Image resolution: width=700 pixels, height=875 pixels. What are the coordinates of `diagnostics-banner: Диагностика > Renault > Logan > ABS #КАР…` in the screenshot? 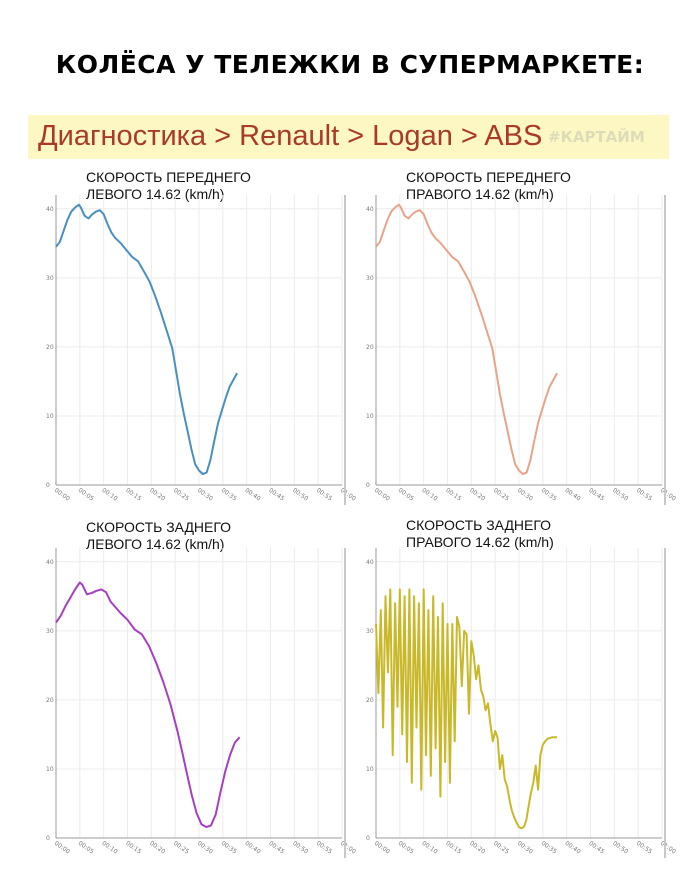 It's located at (348, 137).